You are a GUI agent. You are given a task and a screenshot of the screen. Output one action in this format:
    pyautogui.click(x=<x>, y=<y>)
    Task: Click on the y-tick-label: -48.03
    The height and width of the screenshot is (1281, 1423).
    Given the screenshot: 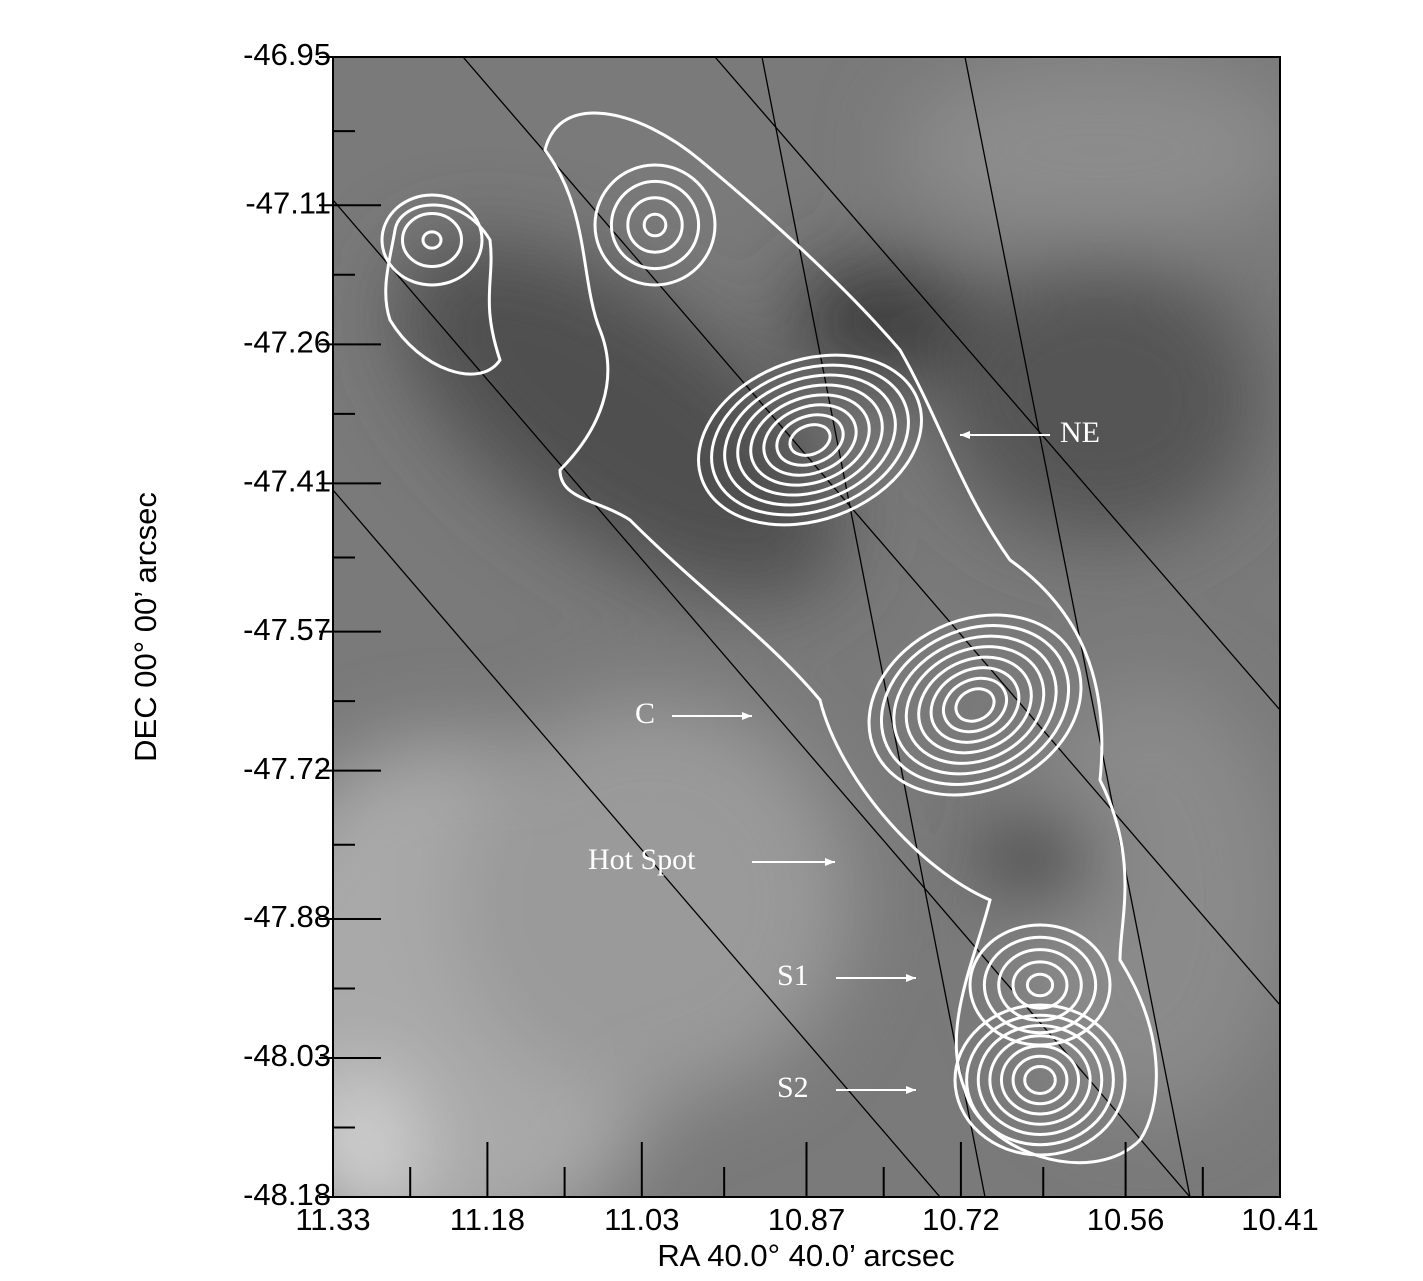 What is the action you would take?
    pyautogui.click(x=287, y=1055)
    